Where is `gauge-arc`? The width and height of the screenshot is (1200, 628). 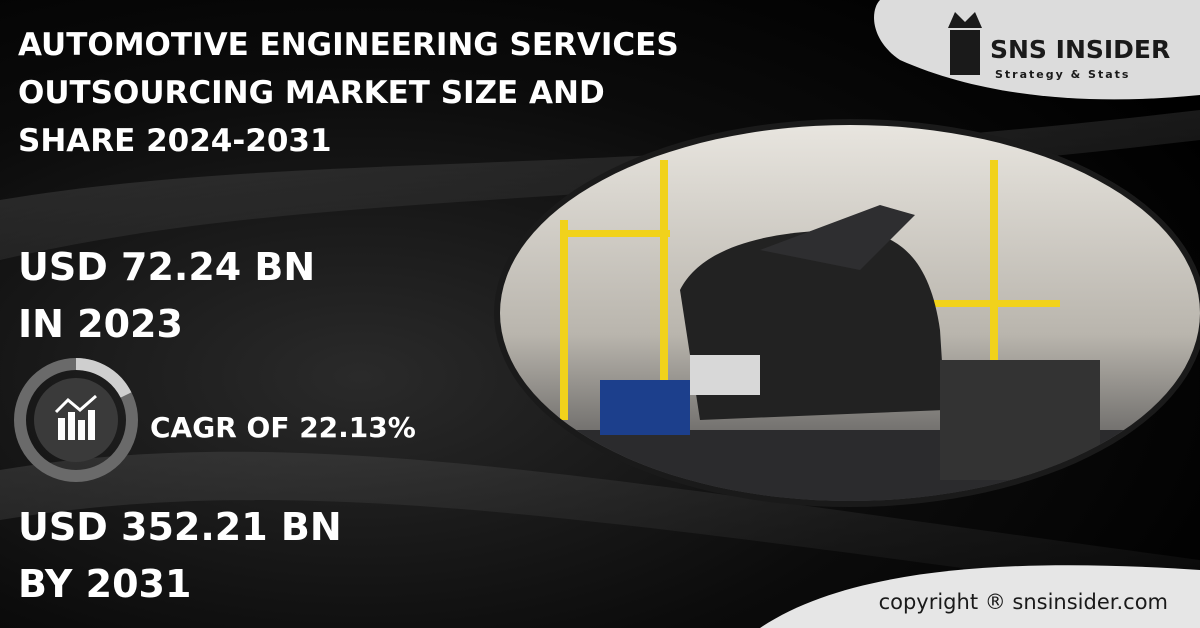
gauge-arc is located at coordinates (103, 378).